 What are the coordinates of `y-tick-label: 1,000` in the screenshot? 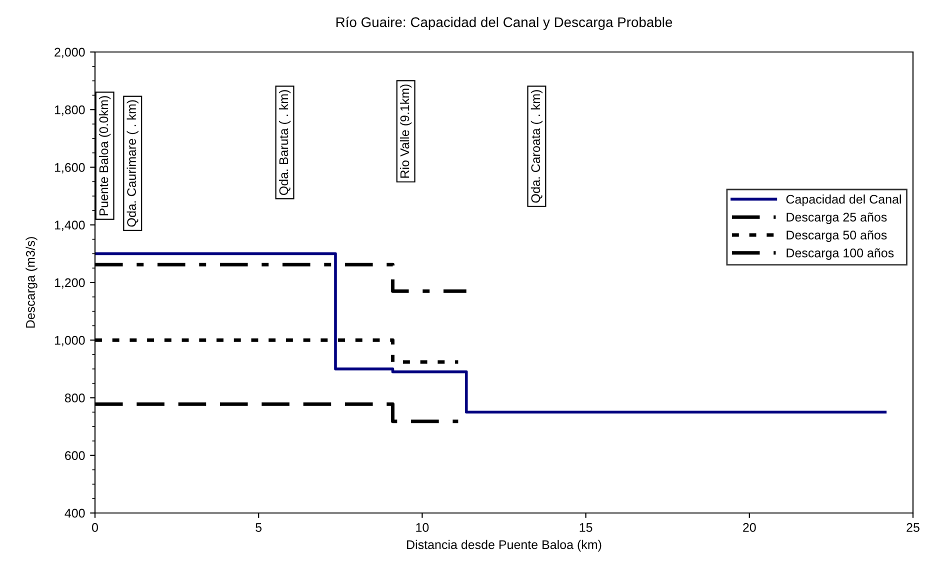 It's located at (69, 341).